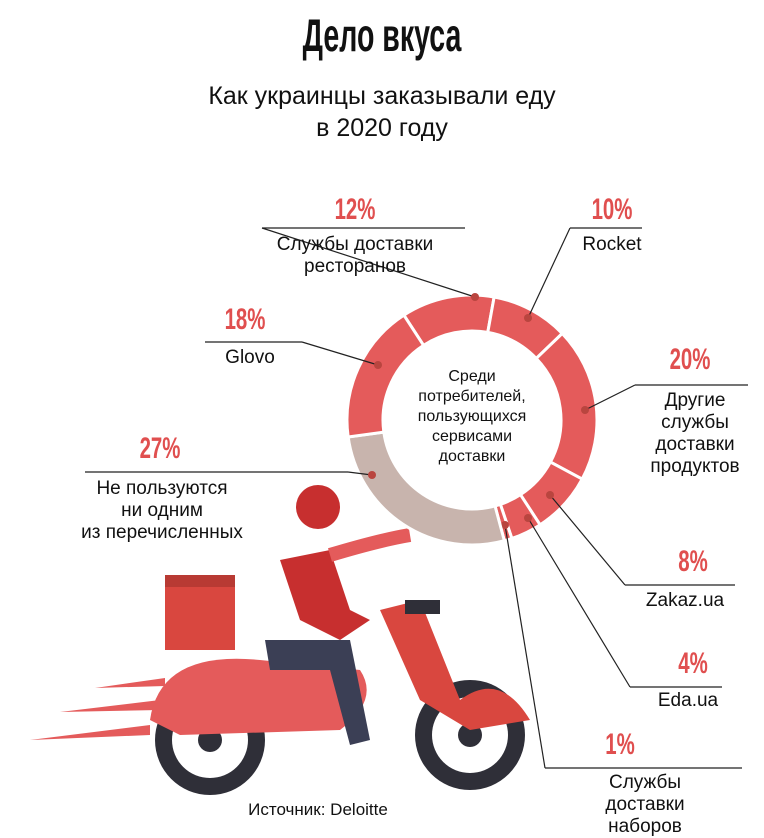 The height and width of the screenshot is (838, 764). What do you see at coordinates (688, 700) in the screenshot?
I see `segment-label: Eda.ua` at bounding box center [688, 700].